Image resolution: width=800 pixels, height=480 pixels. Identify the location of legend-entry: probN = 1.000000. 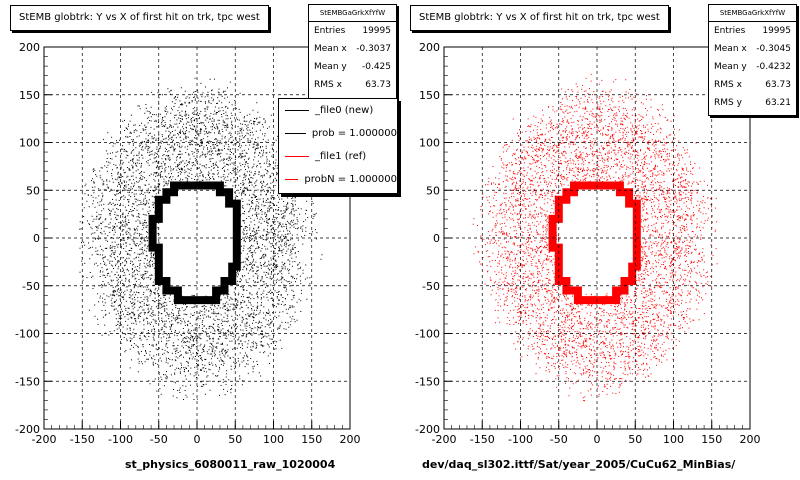
(338, 179).